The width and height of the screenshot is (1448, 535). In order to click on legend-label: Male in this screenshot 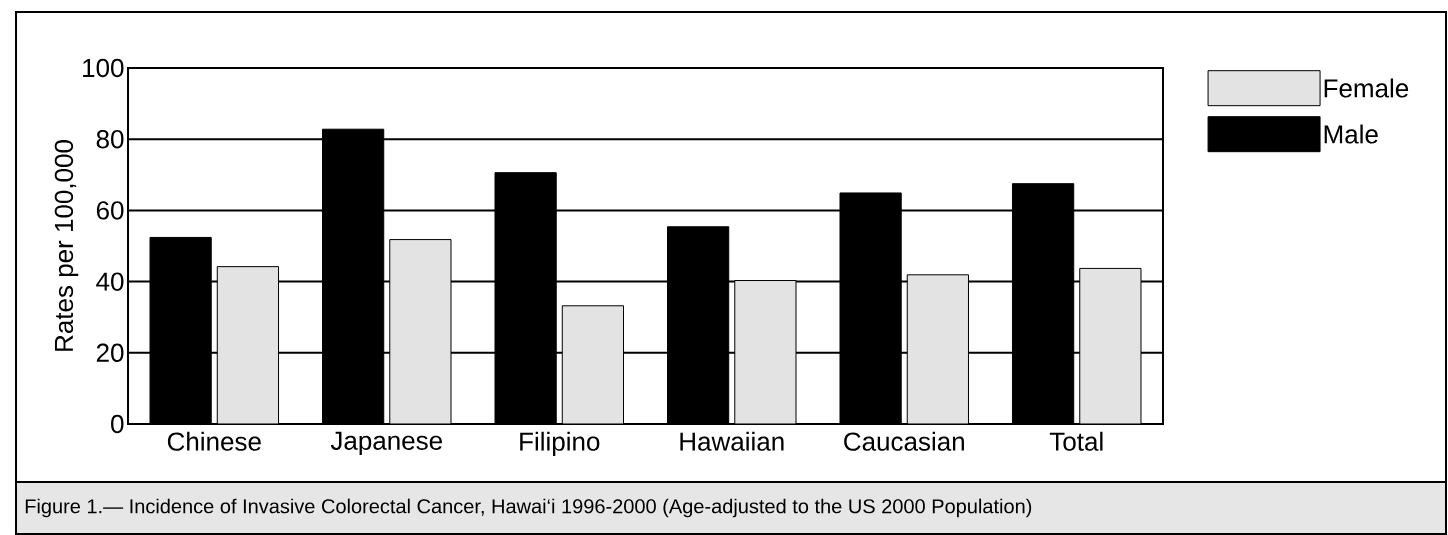, I will do `click(1351, 134)`.